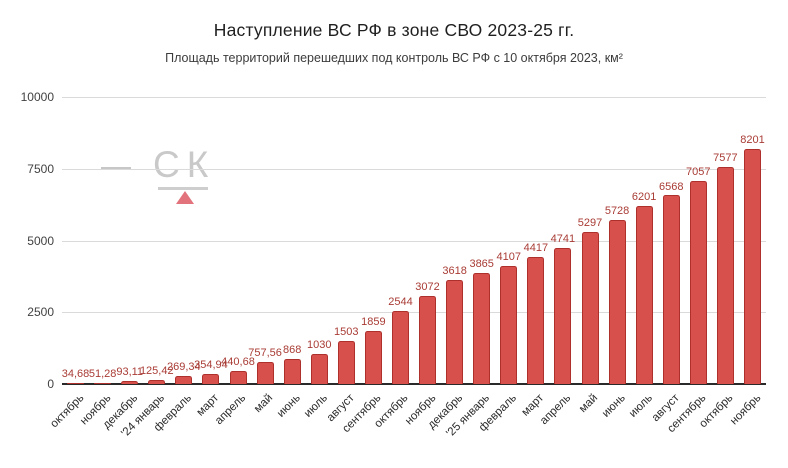 The height and width of the screenshot is (468, 788). What do you see at coordinates (373, 321) in the screenshot?
I see `bar-value-label: 1859` at bounding box center [373, 321].